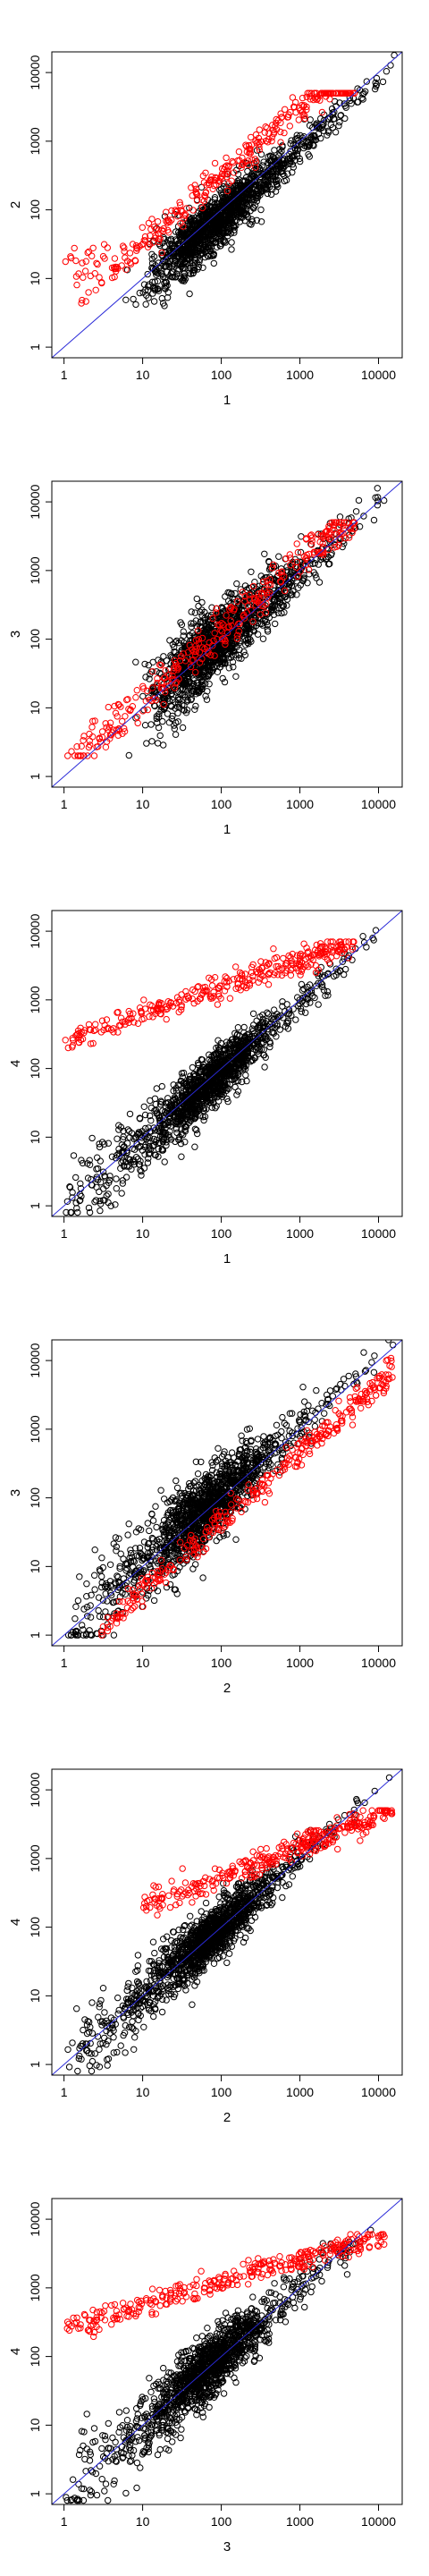 The height and width of the screenshot is (2576, 429). I want to click on plot-frame, so click(227, 205).